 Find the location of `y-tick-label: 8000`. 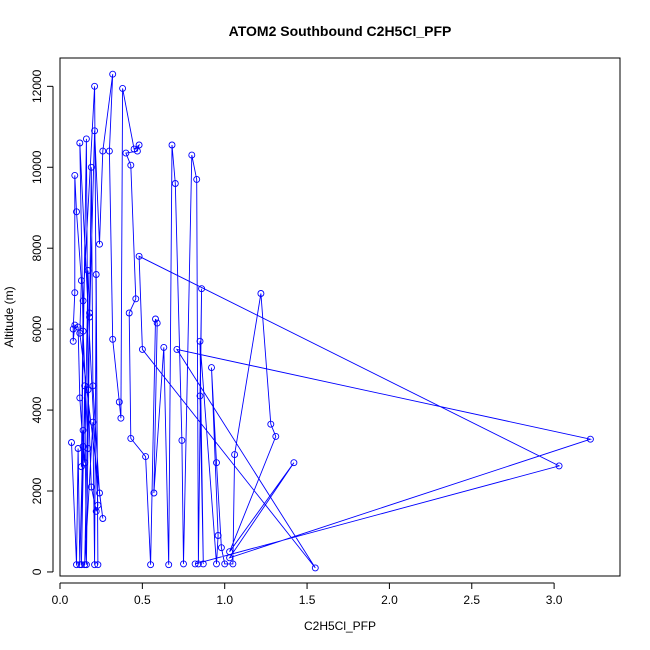

y-tick-label: 8000 is located at coordinates (37, 248).